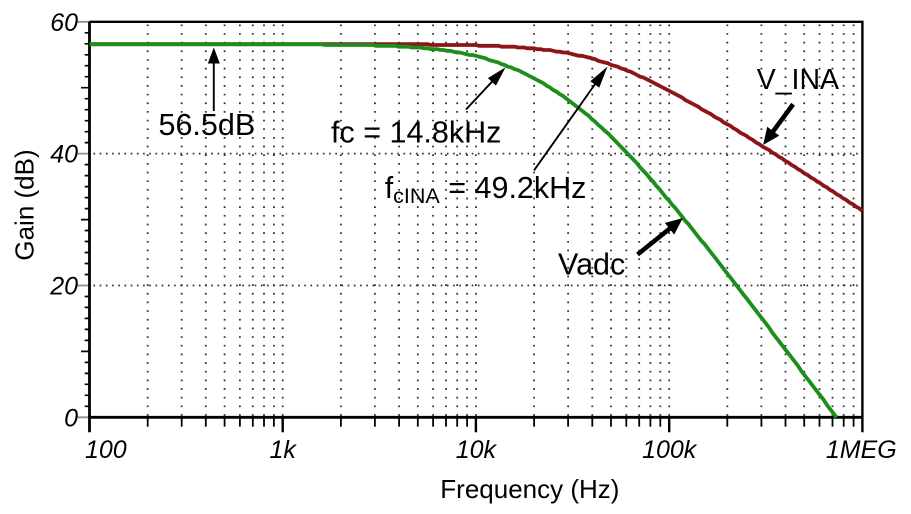 The height and width of the screenshot is (514, 911). What do you see at coordinates (529, 489) in the screenshot?
I see `svg-text: Frequency (Hz)` at bounding box center [529, 489].